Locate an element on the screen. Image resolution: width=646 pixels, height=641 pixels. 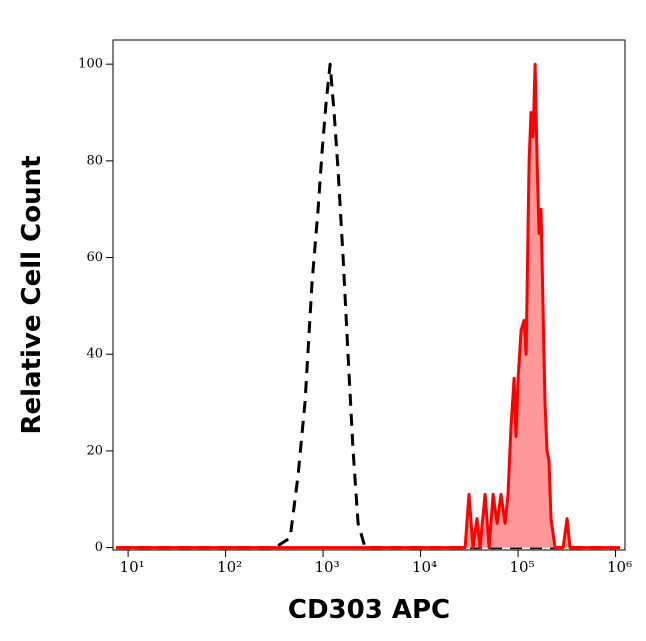
x-tick-label: 10⁵ is located at coordinates (522, 567).